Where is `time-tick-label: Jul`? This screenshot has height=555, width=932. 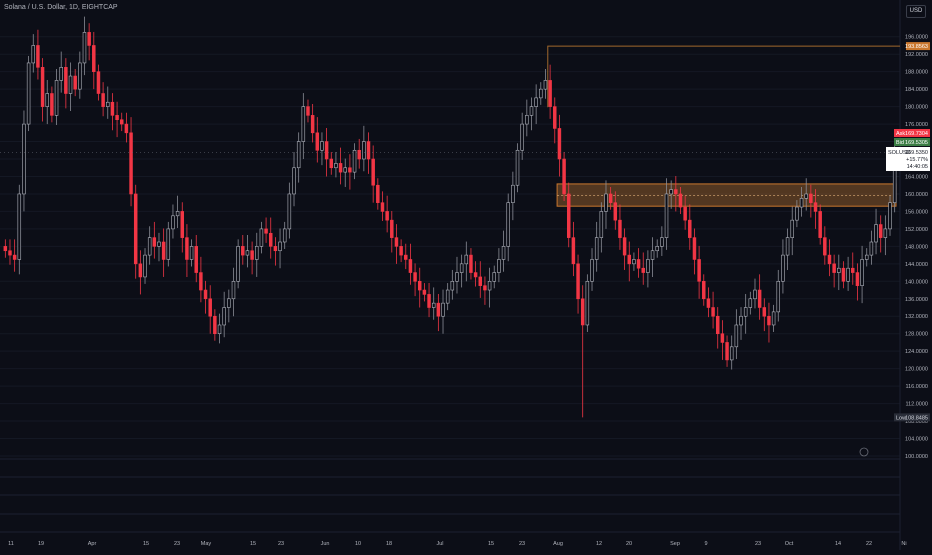 time-tick-label: Jul is located at coordinates (439, 544).